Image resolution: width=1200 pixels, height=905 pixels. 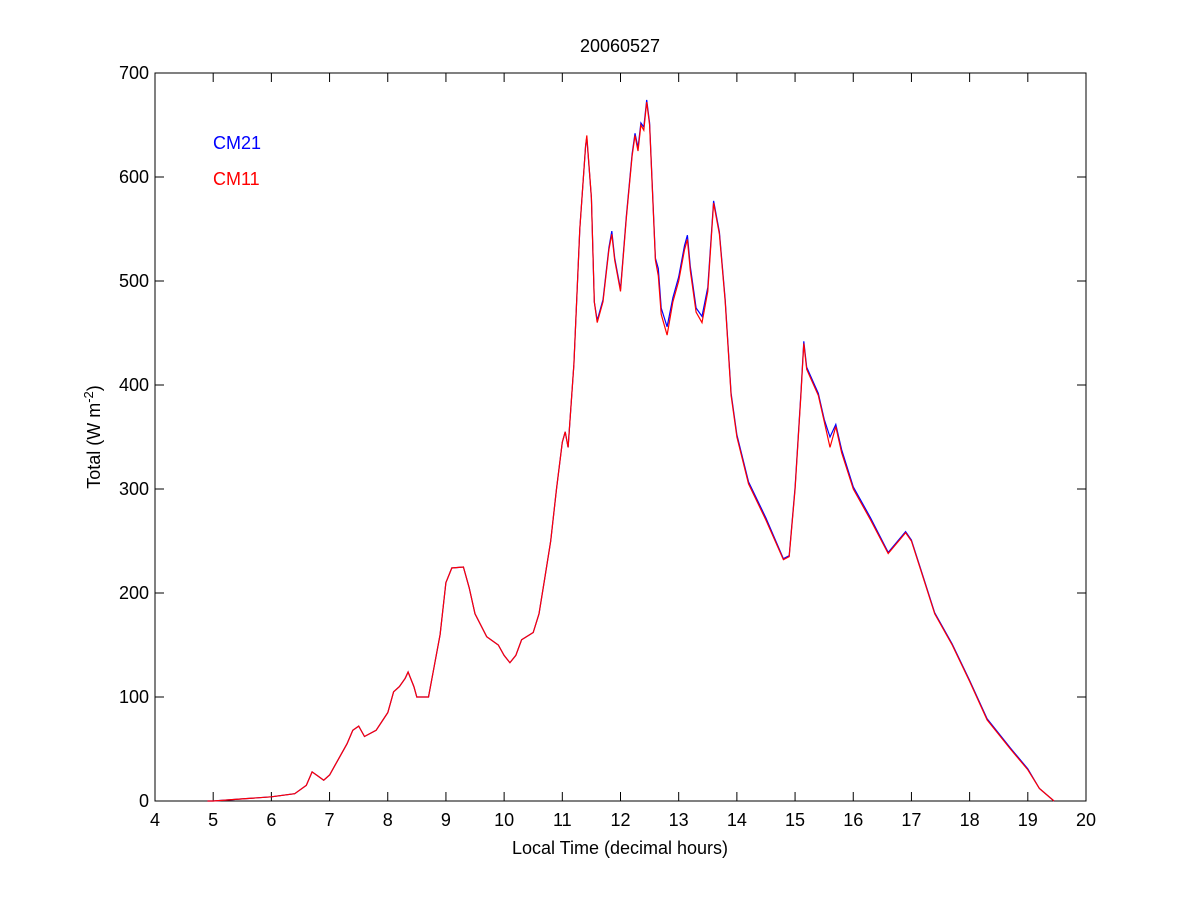 What do you see at coordinates (679, 820) in the screenshot?
I see `x-tick-label: 13` at bounding box center [679, 820].